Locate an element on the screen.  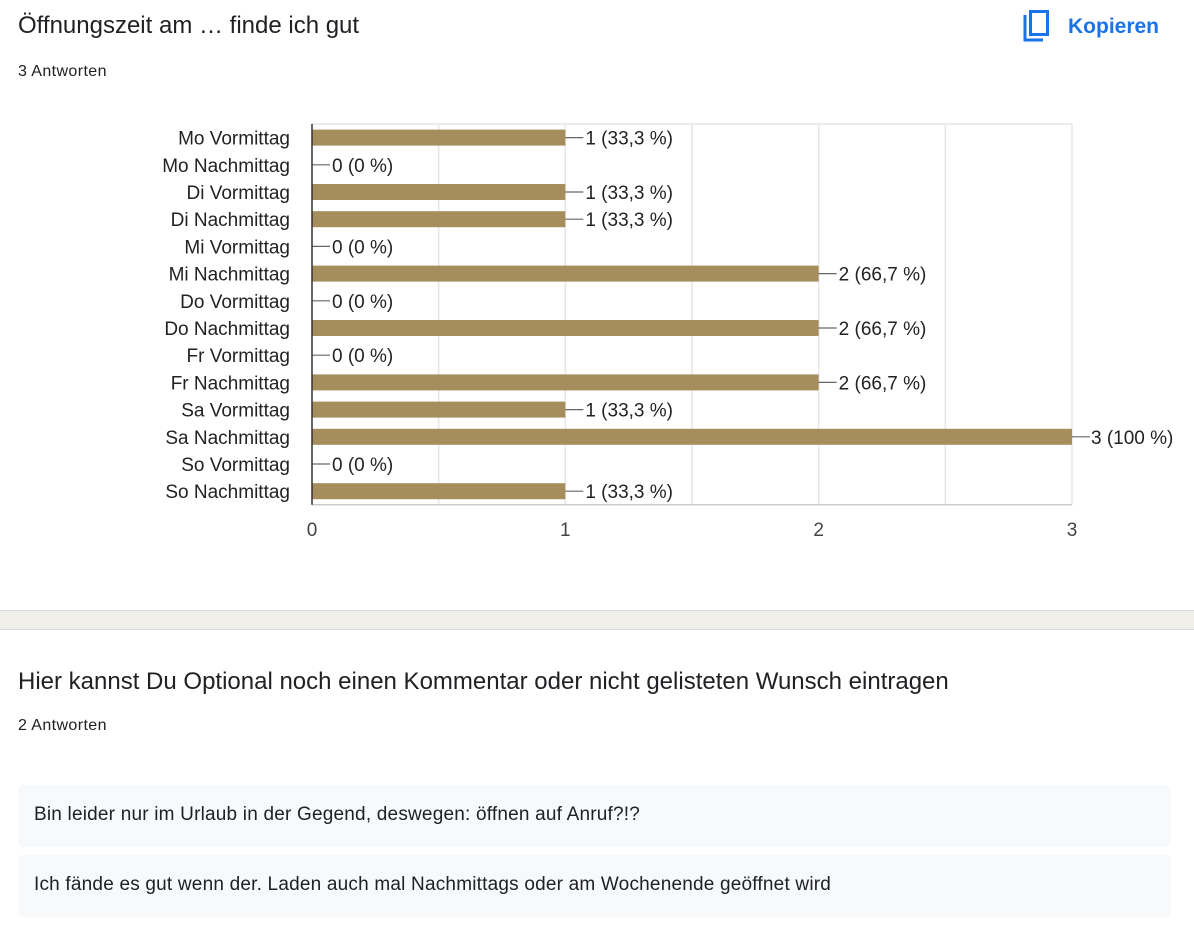
category-label: Fr Vormittag is located at coordinates (238, 356).